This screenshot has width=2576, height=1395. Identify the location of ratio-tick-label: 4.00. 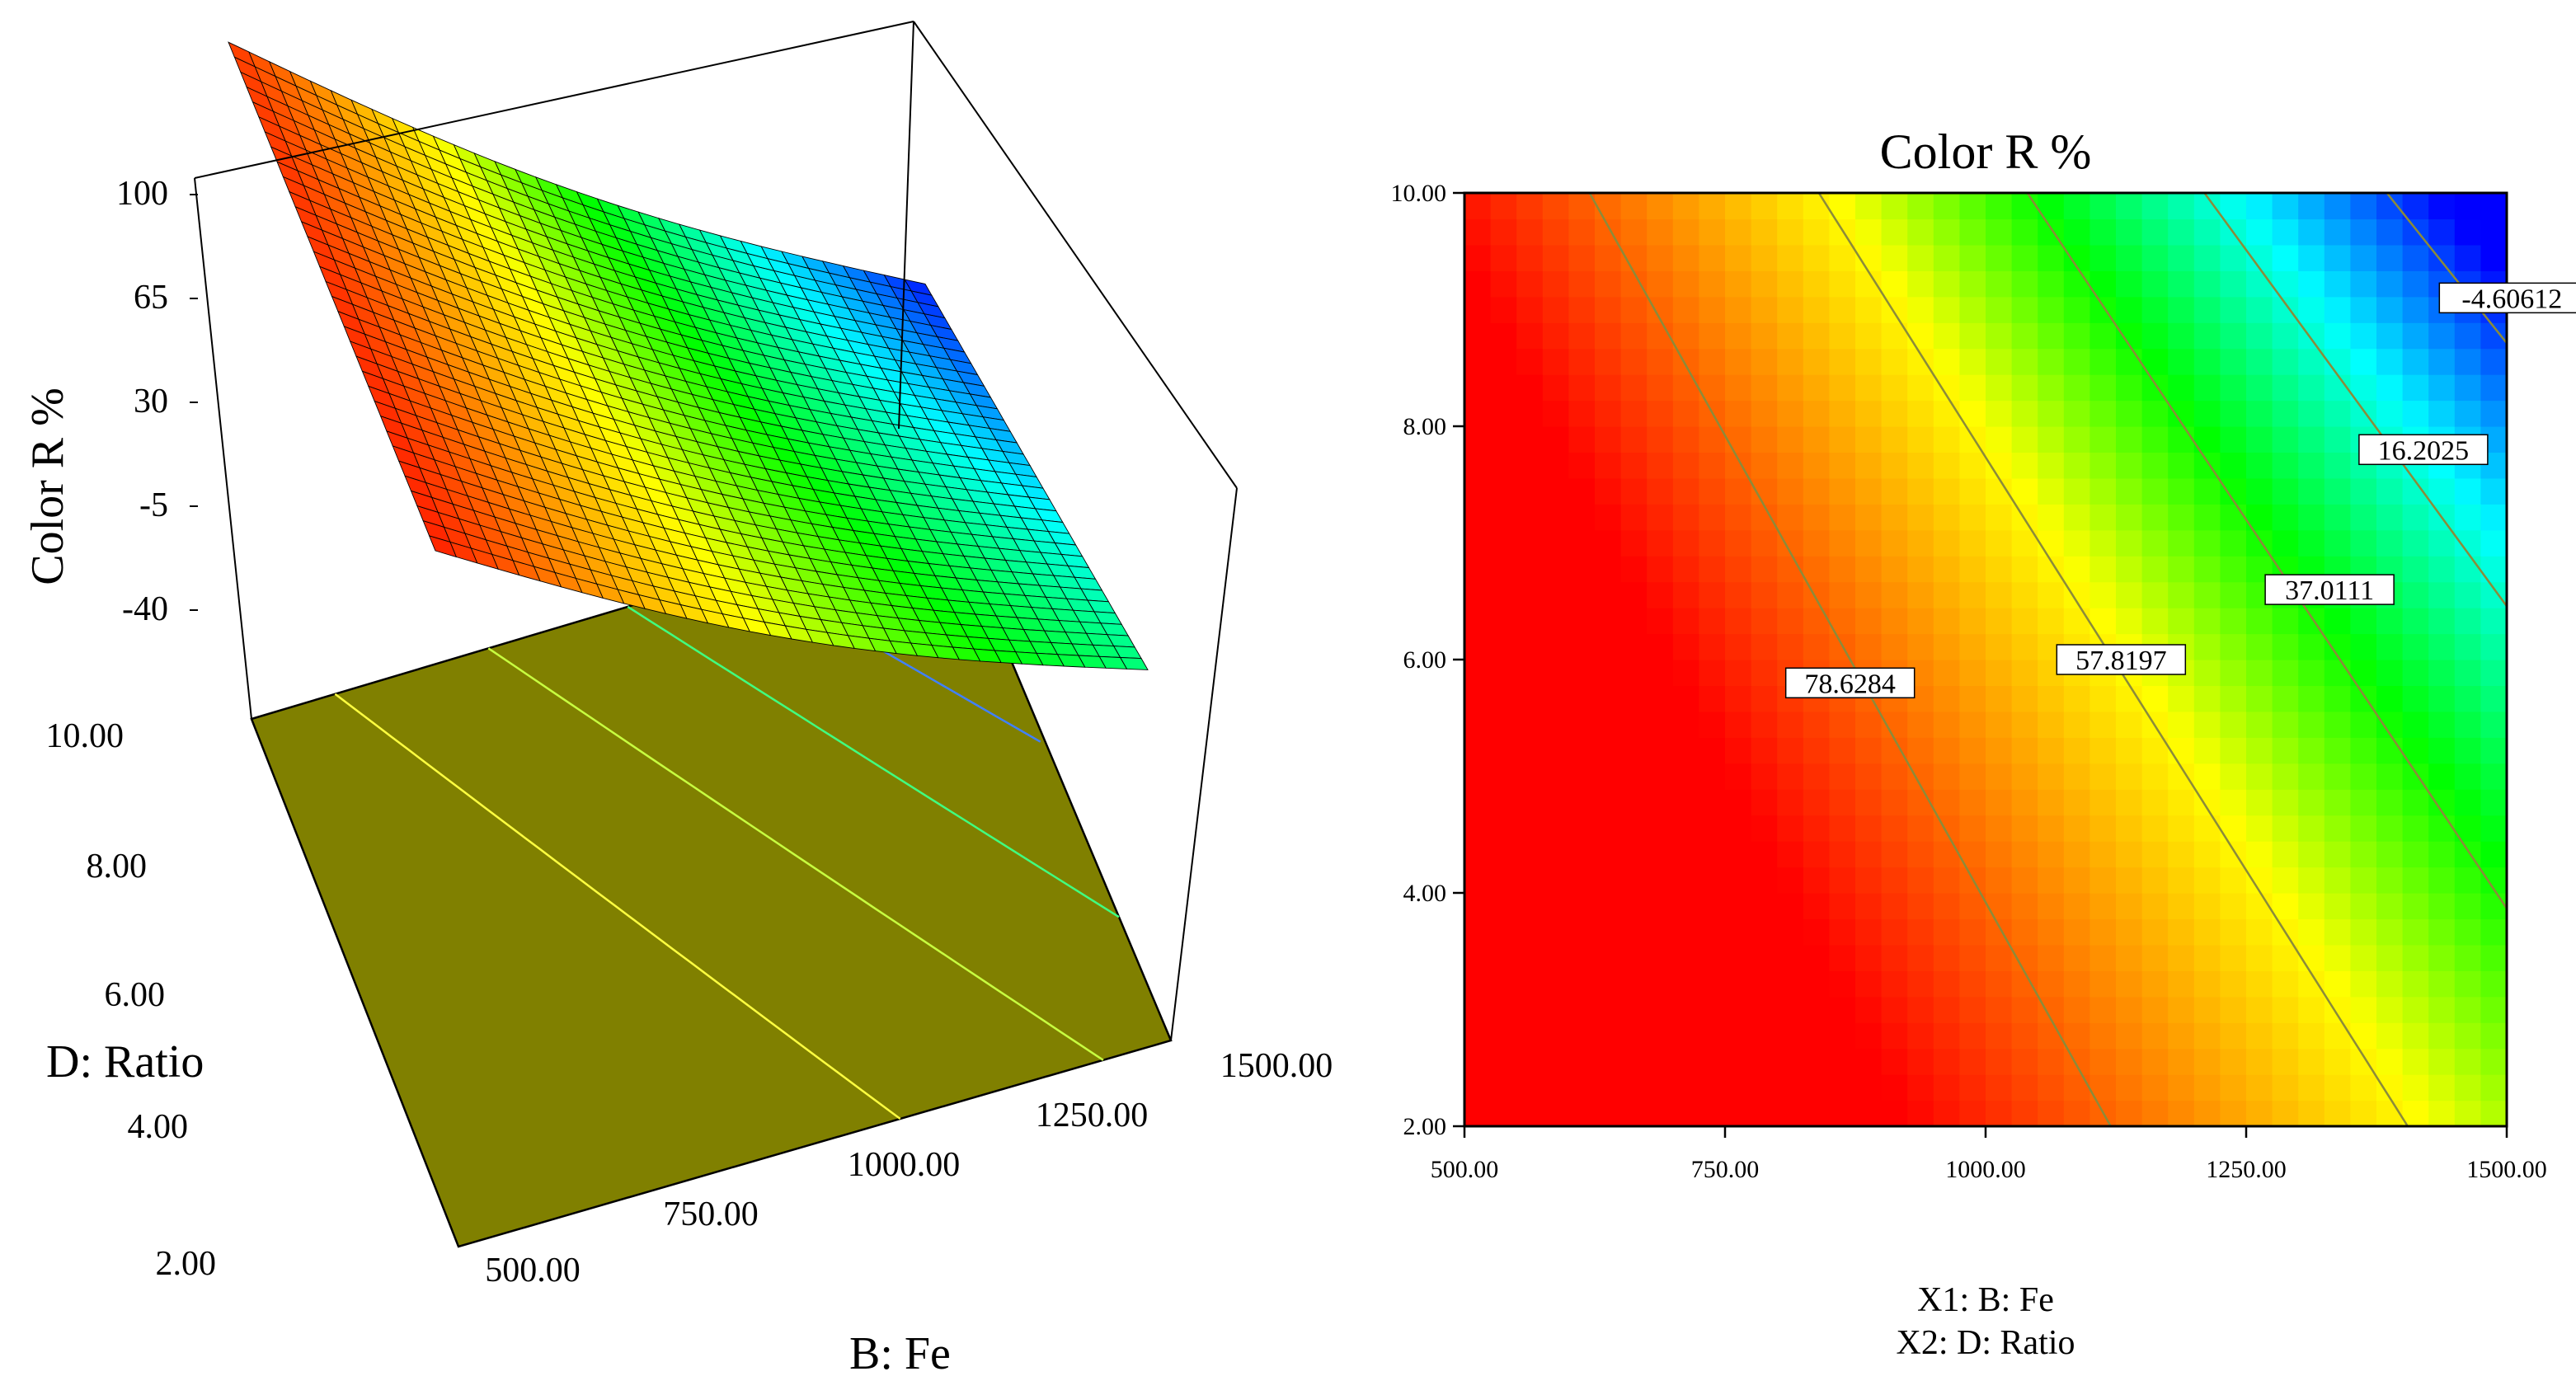
(158, 1127).